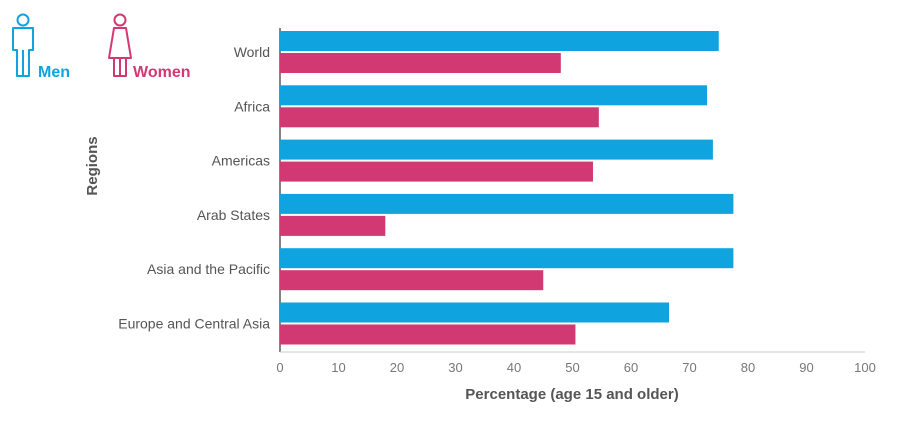 The image size is (900, 424). What do you see at coordinates (252, 52) in the screenshot?
I see `category-label-world: World` at bounding box center [252, 52].